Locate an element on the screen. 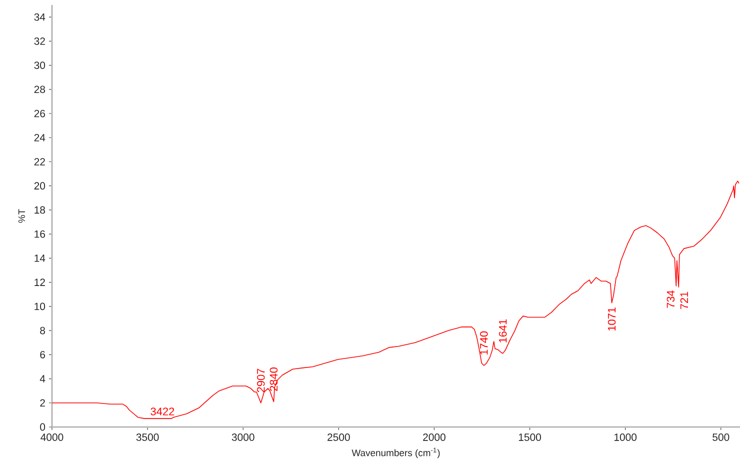 The height and width of the screenshot is (460, 745). y-tick-label: 8 is located at coordinates (43, 330).